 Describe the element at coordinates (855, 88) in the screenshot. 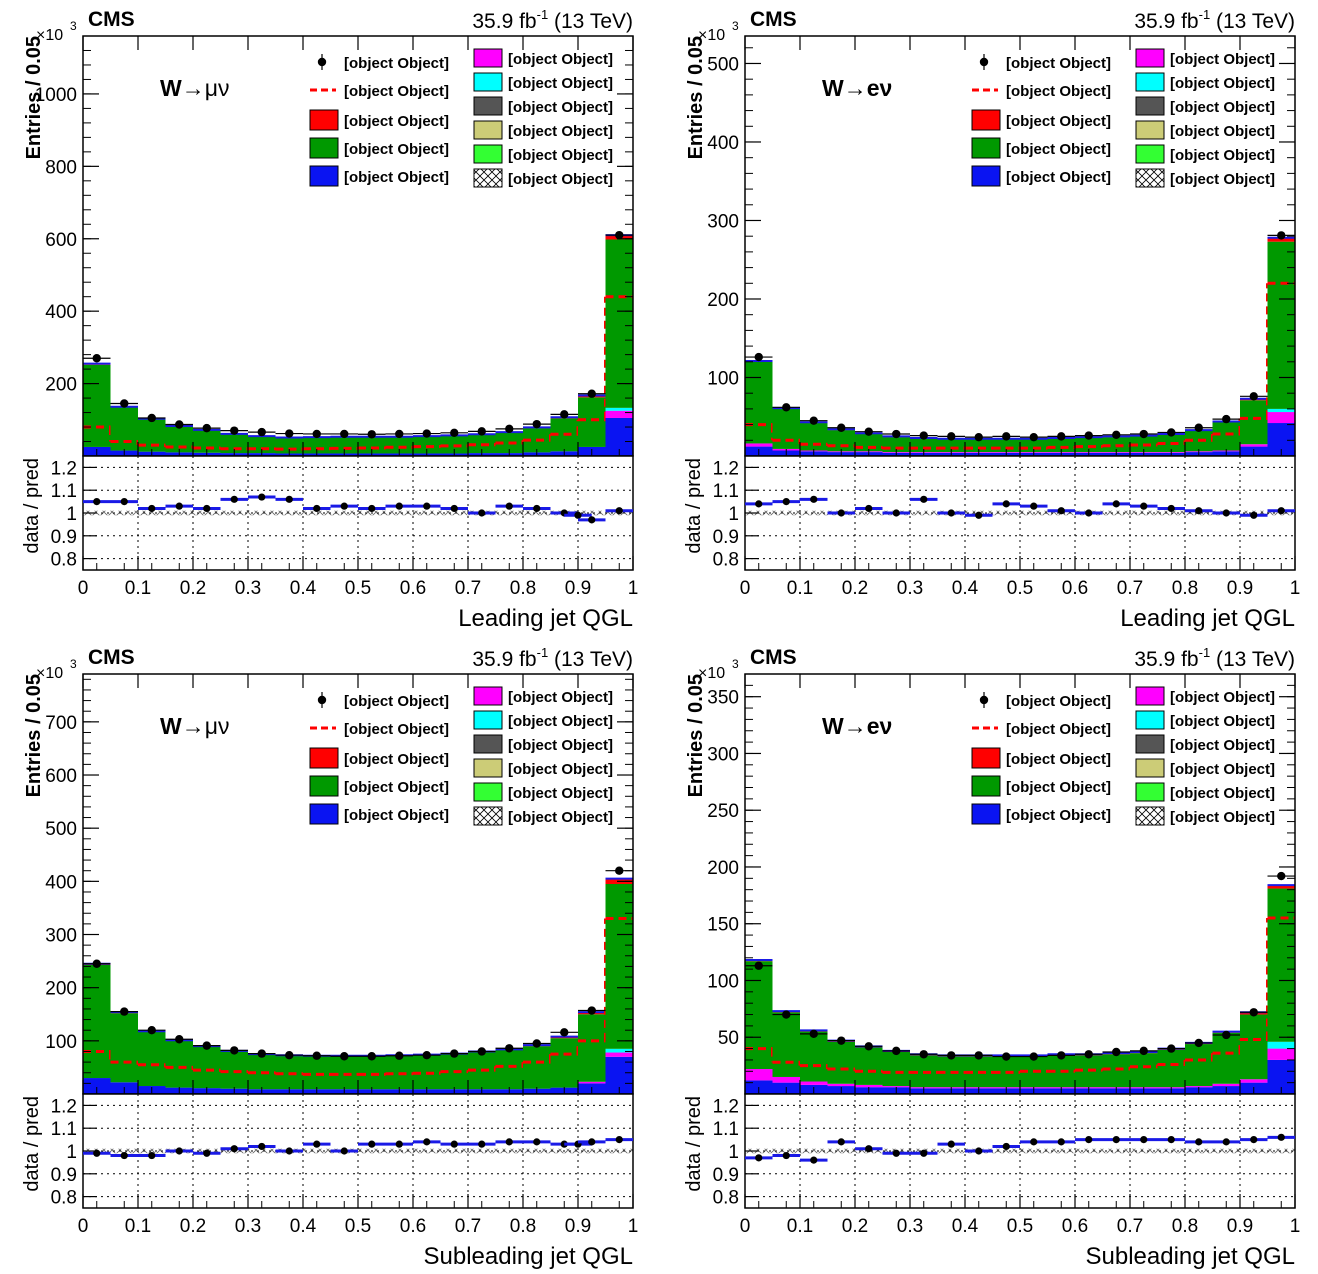

I see `channel-arrow: →` at that location.